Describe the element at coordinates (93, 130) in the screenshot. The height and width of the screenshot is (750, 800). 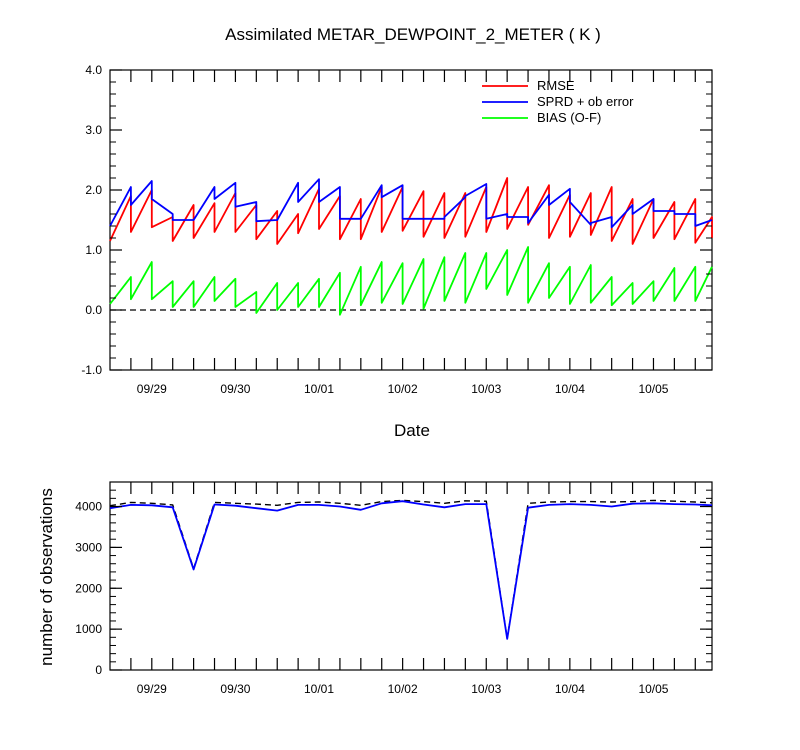
I see `y-tick-label: 3.0` at that location.